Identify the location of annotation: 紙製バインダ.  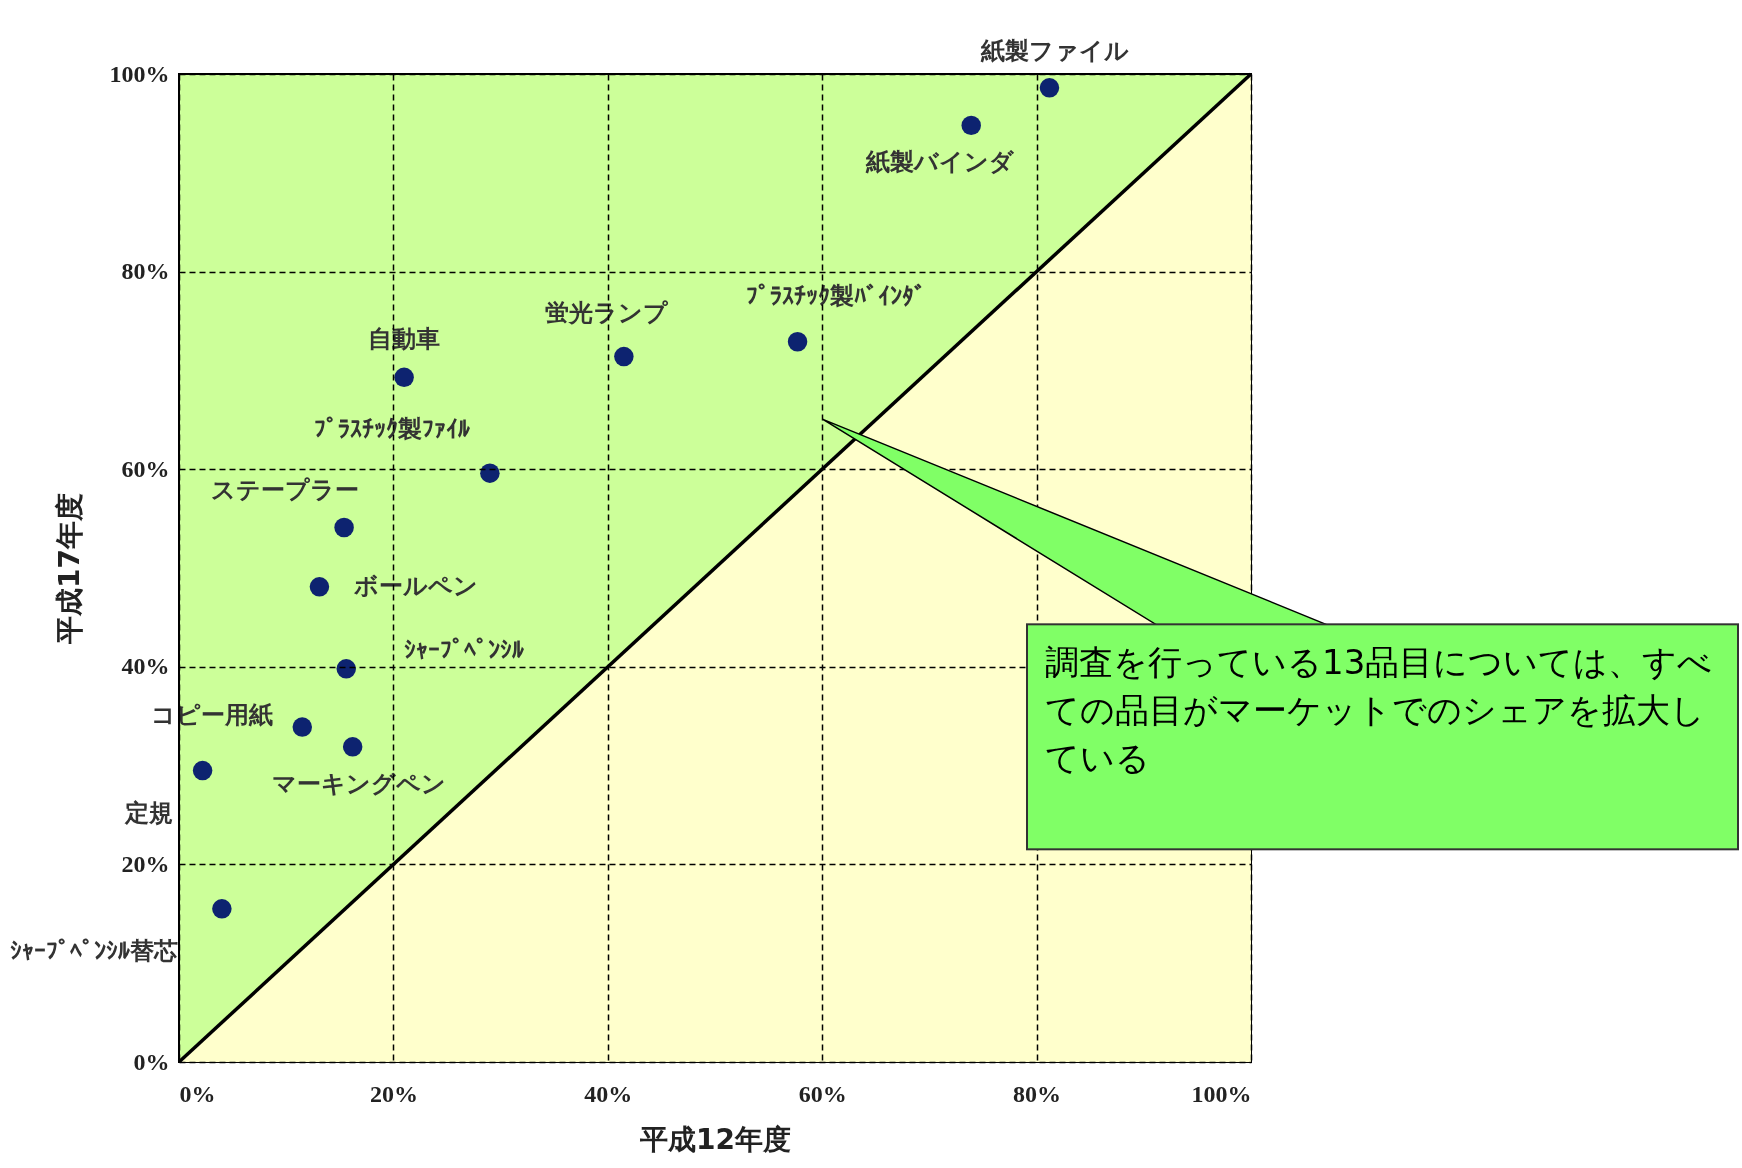
(940, 162).